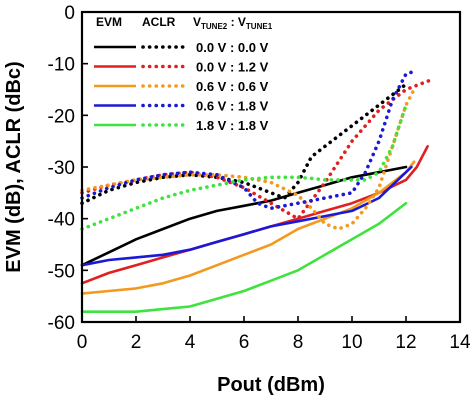  Describe the element at coordinates (61, 168) in the screenshot. I see `y-tick-label: -30` at that location.